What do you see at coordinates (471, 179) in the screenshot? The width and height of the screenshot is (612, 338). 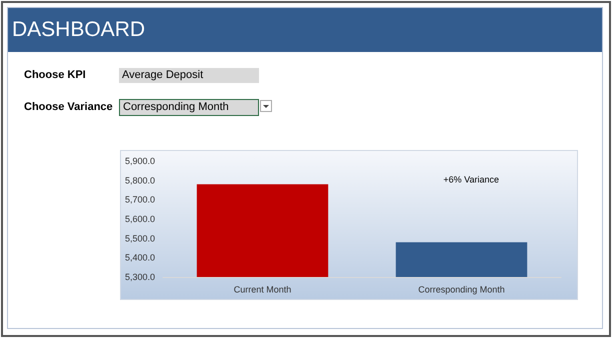 I see `annotation: +6% Variance` at bounding box center [471, 179].